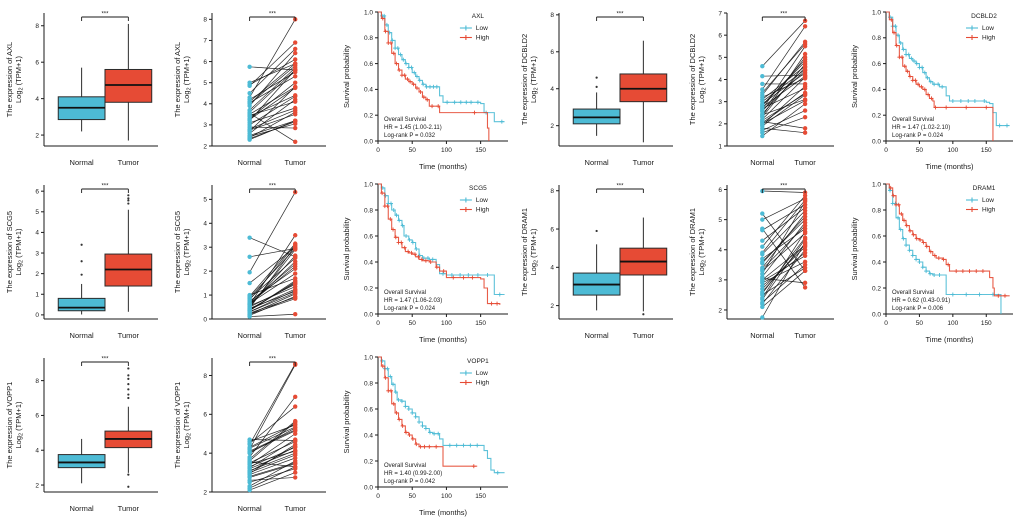 The image size is (1020, 518). I want to click on legend-title: DCBLD2, so click(984, 16).